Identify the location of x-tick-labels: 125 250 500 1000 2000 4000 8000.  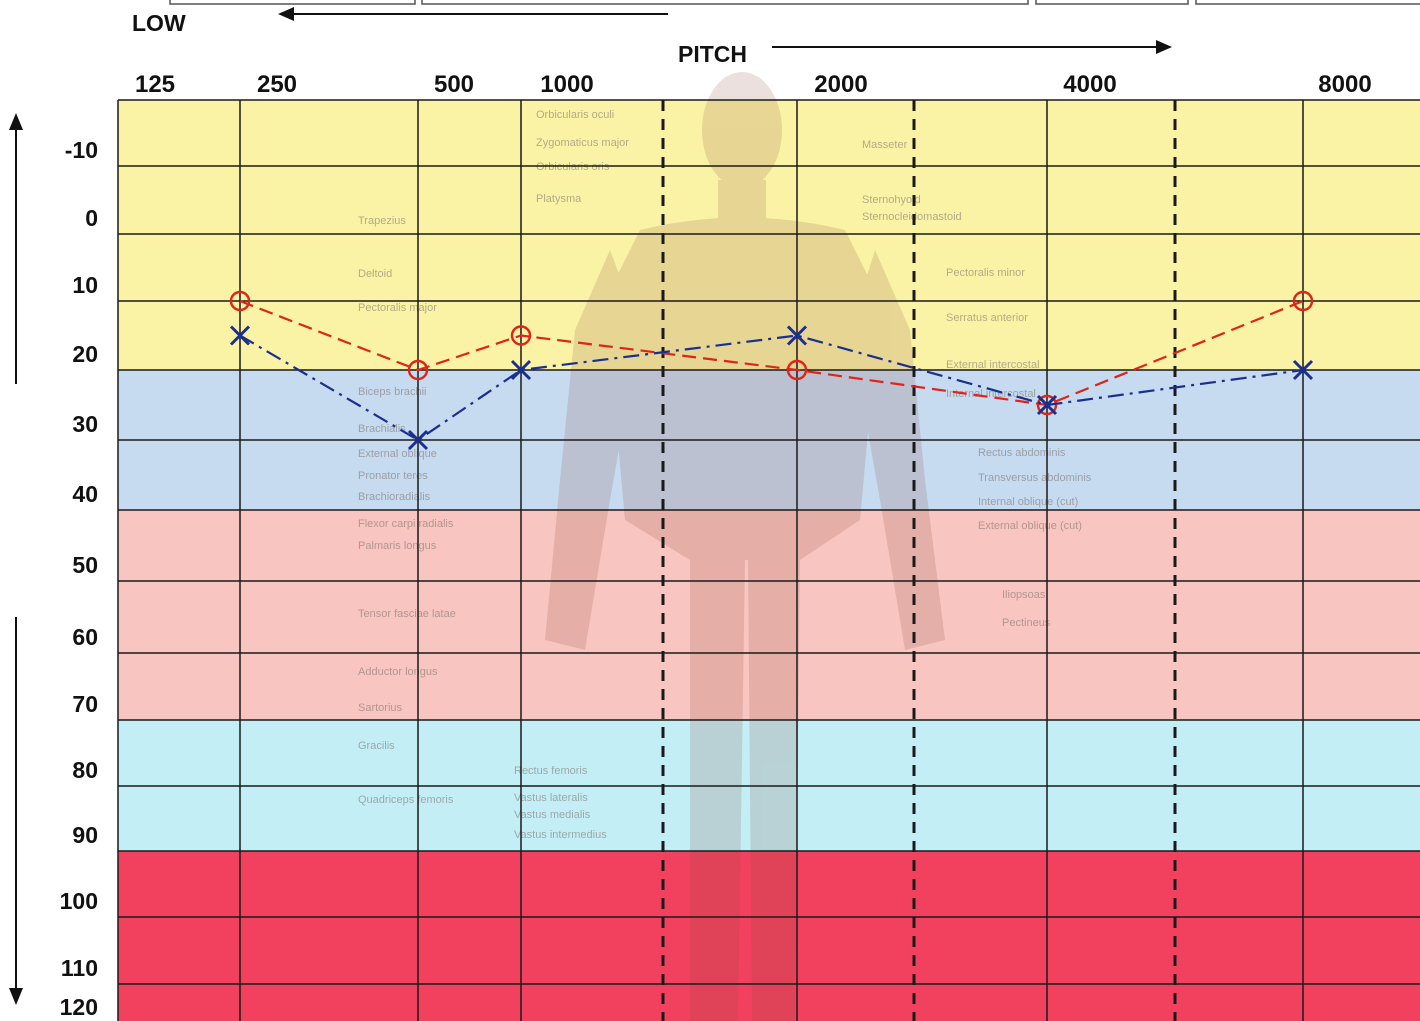
(753, 84).